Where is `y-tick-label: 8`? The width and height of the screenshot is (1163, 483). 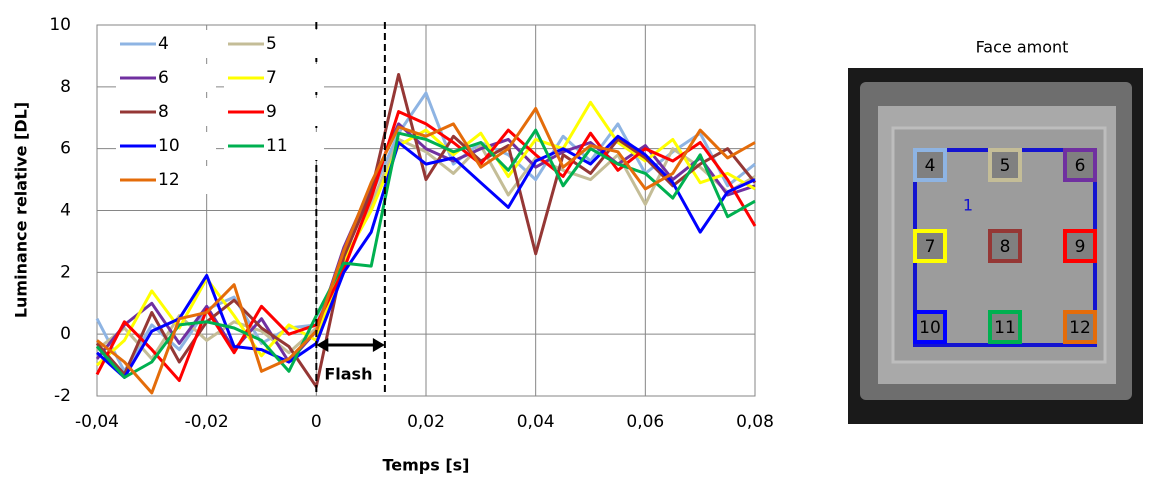
y-tick-label: 8 is located at coordinates (65, 87).